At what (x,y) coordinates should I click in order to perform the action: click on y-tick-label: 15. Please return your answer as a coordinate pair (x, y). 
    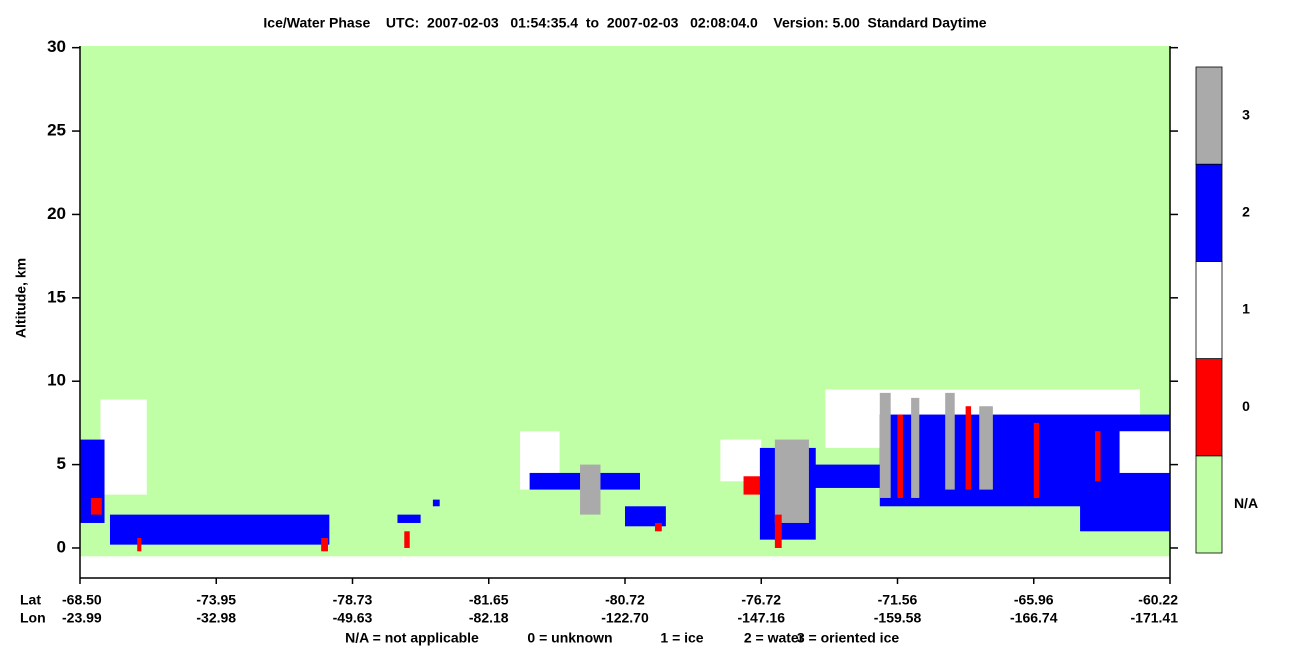
    Looking at the image, I should click on (56, 296).